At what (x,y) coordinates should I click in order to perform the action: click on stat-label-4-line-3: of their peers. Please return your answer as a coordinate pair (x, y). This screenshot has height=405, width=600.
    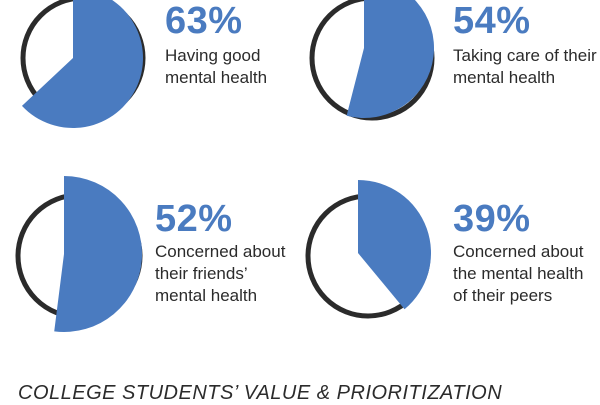
    Looking at the image, I should click on (503, 295).